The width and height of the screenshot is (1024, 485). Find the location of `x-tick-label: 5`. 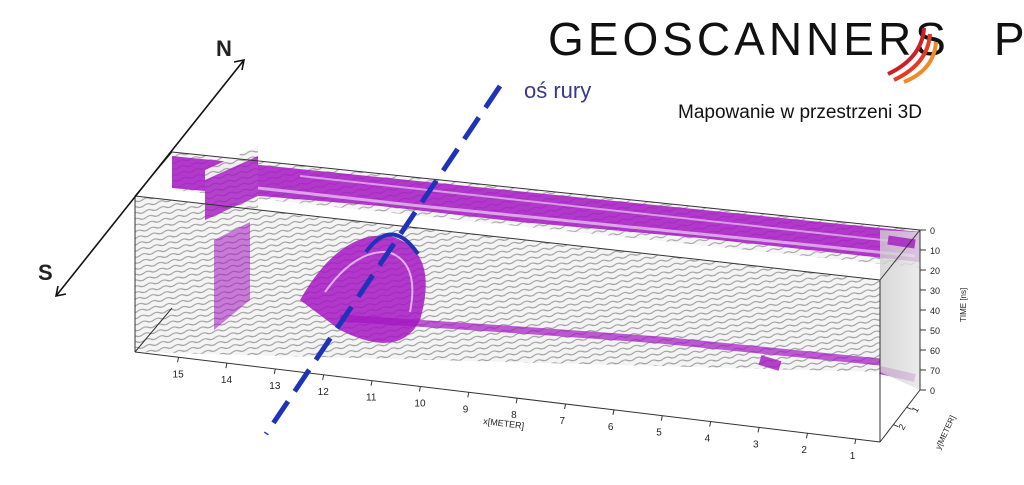

x-tick-label: 5 is located at coordinates (659, 433).